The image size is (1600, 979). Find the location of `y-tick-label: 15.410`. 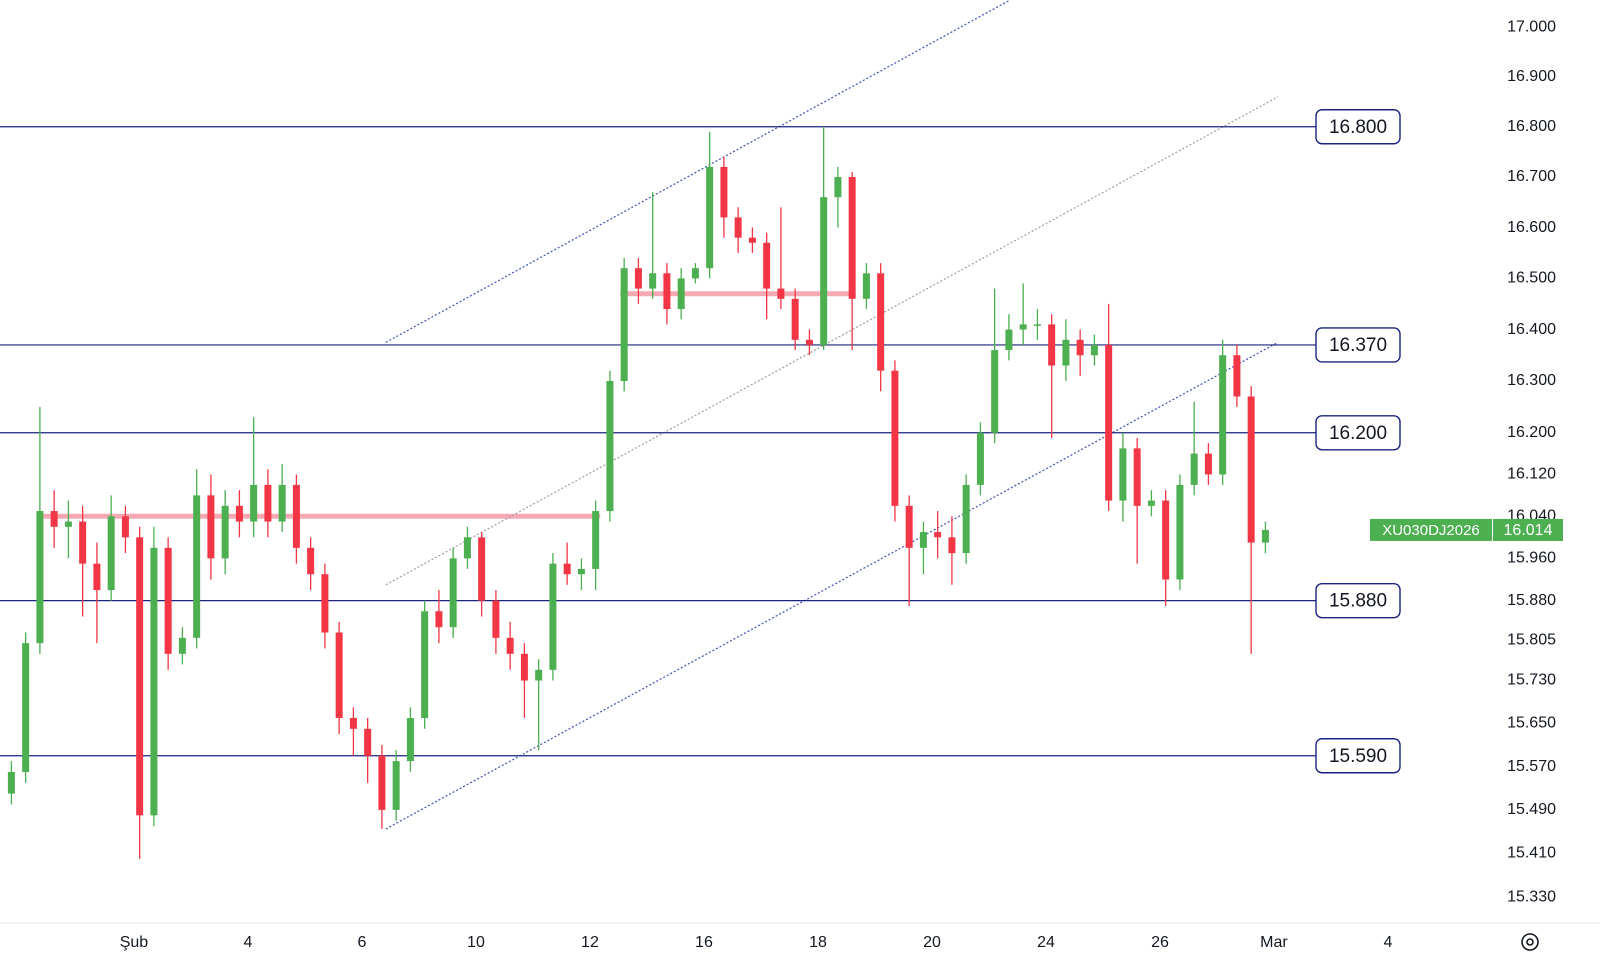

y-tick-label: 15.410 is located at coordinates (1531, 853).